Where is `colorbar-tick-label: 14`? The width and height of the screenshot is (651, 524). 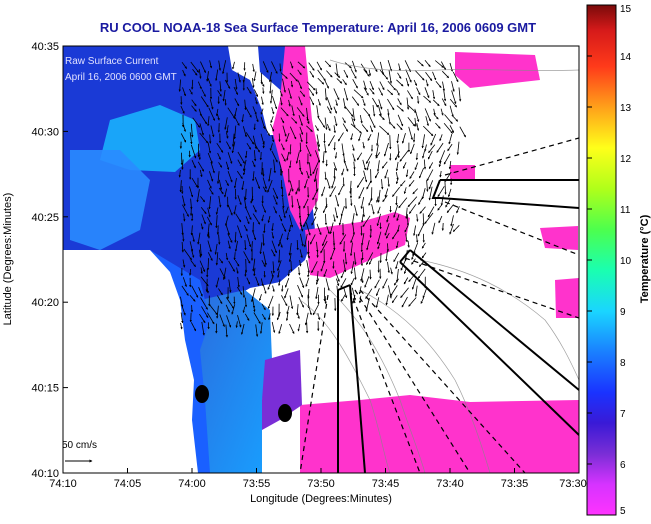 colorbar-tick-label: 14 is located at coordinates (626, 57).